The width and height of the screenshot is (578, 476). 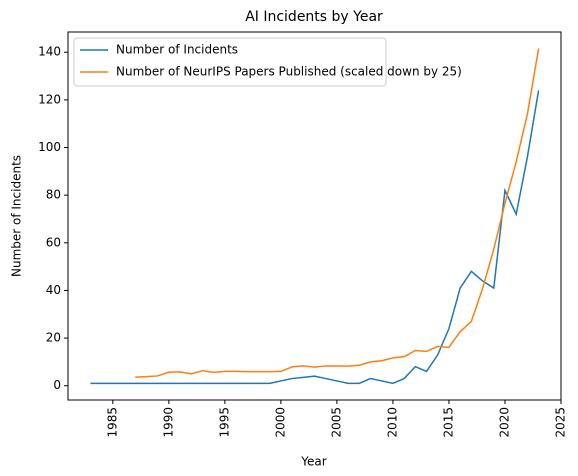 What do you see at coordinates (57, 385) in the screenshot?
I see `y-tick-label: 0` at bounding box center [57, 385].